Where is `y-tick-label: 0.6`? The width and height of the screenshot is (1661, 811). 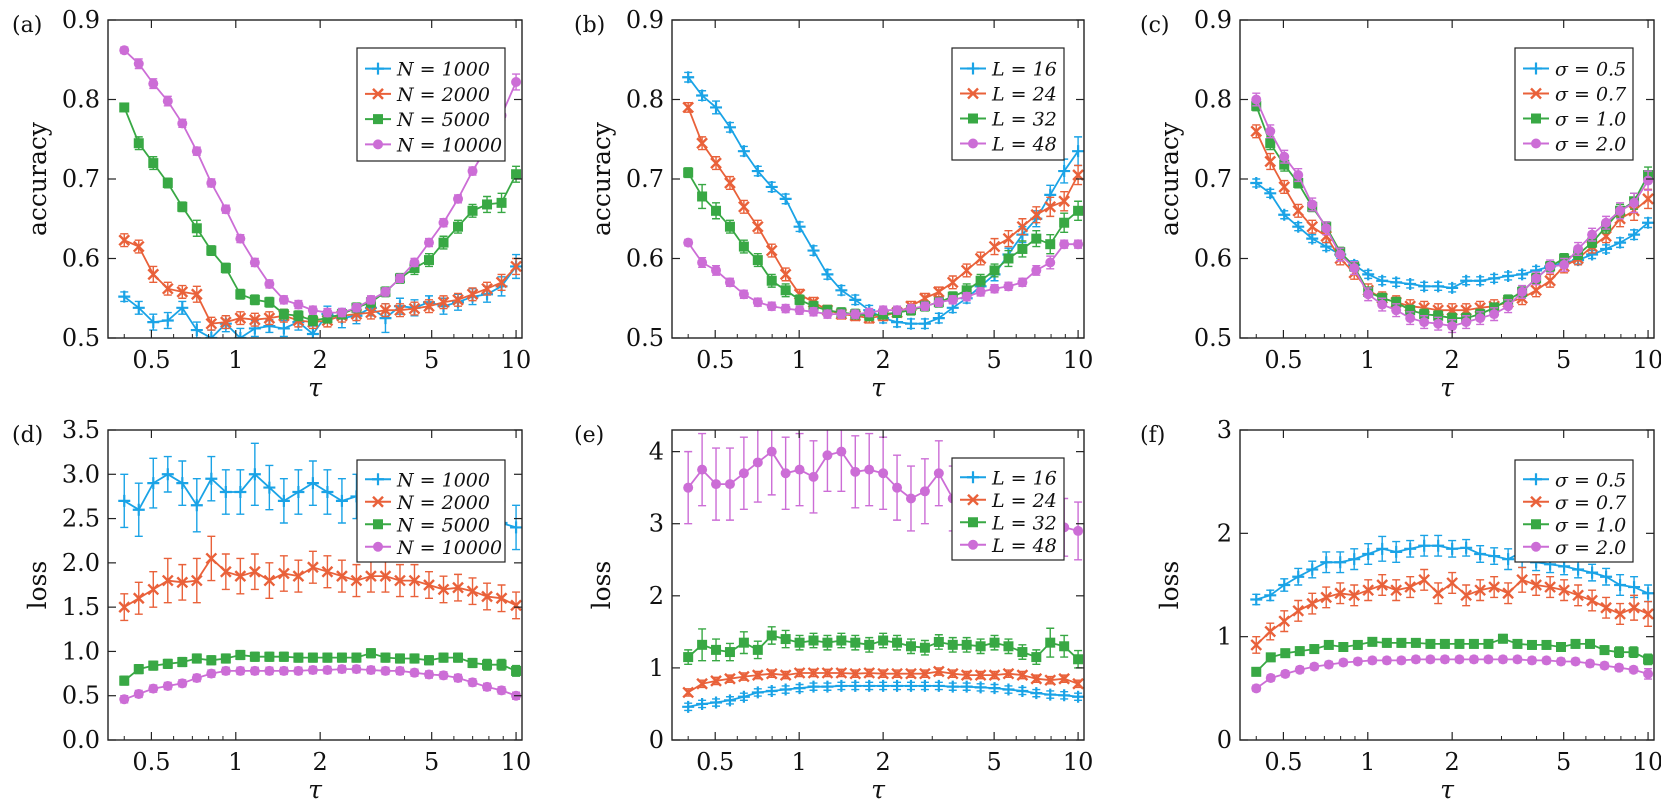 y-tick-label: 0.6 is located at coordinates (645, 259).